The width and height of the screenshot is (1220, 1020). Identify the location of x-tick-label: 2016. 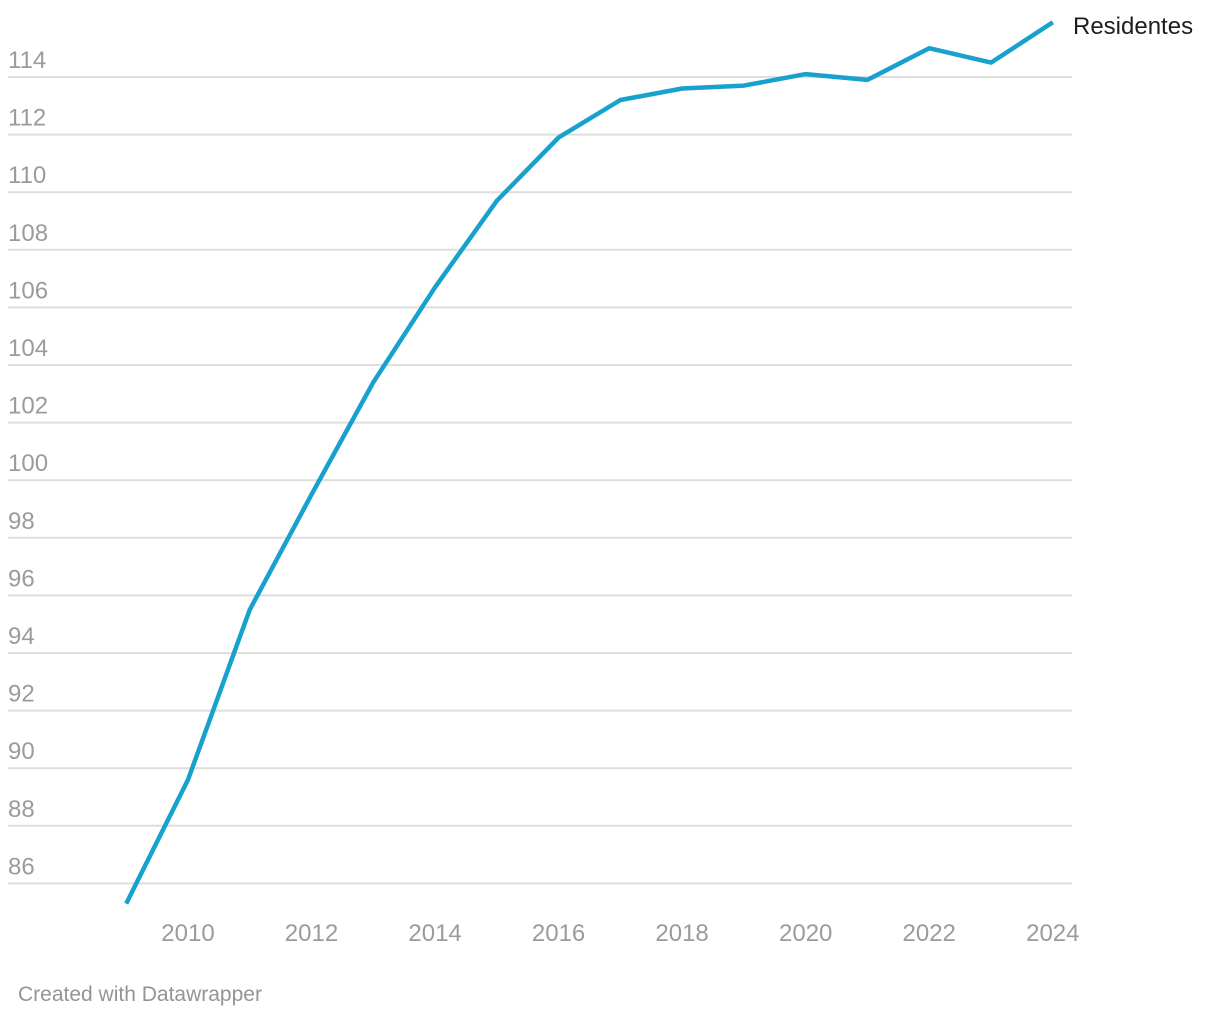
(558, 933).